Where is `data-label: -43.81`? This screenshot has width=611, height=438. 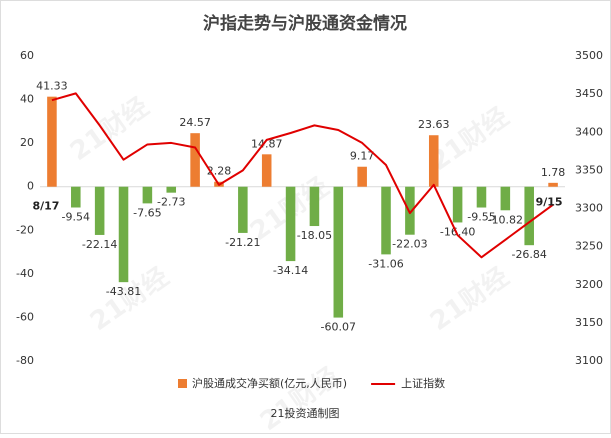
data-label: -43.81 is located at coordinates (123, 291).